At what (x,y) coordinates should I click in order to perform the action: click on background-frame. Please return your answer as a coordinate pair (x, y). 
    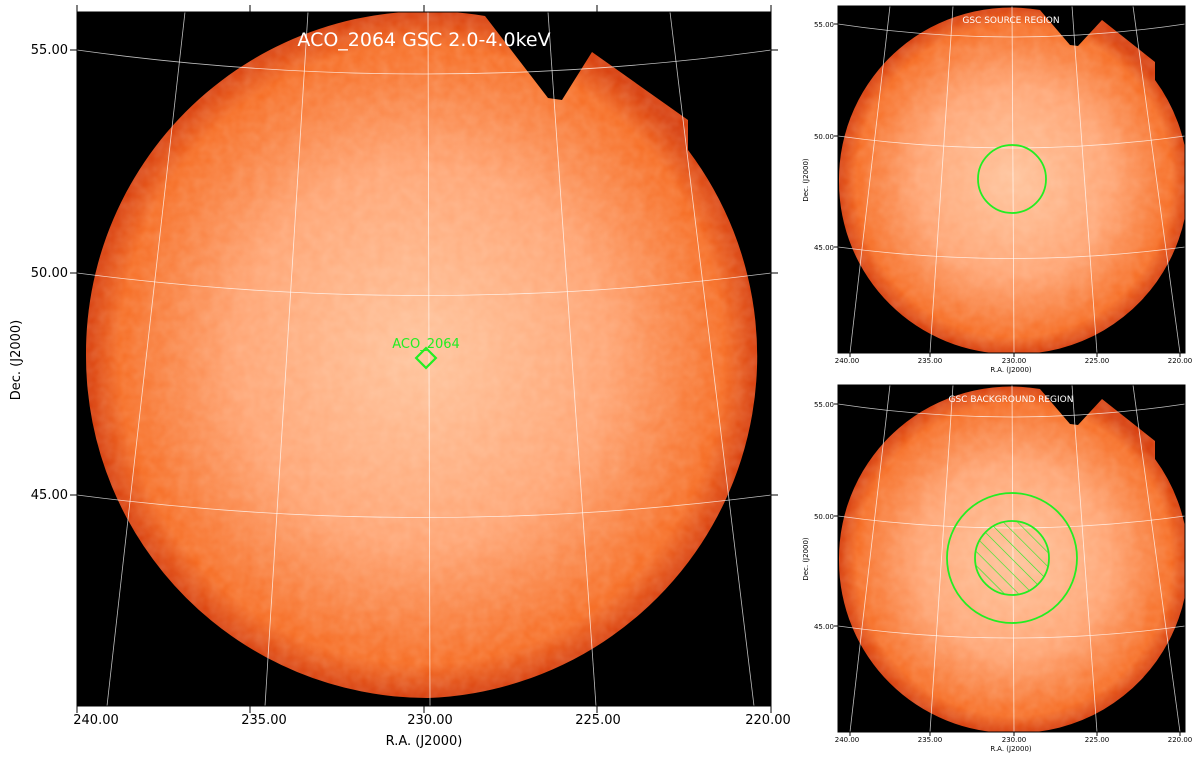
    Looking at the image, I should click on (1011, 558).